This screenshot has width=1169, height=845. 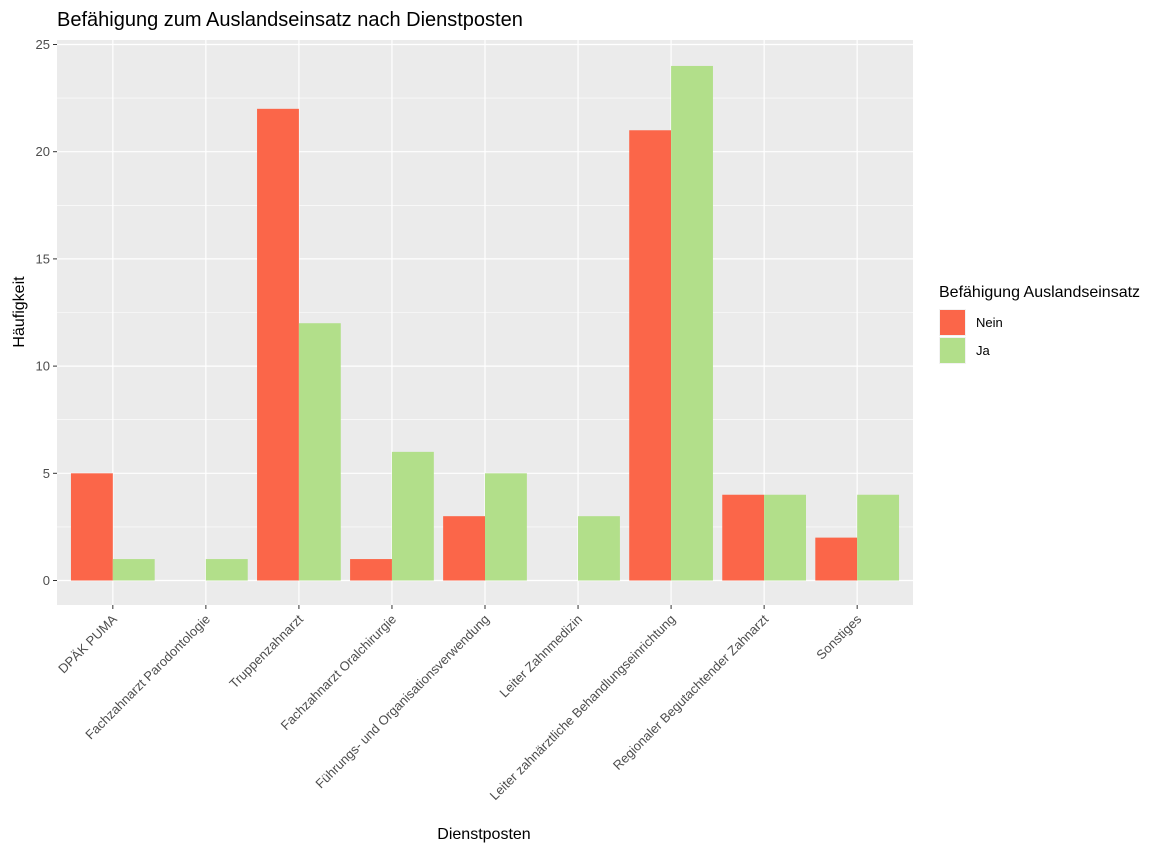 What do you see at coordinates (483, 834) in the screenshot?
I see `x-axis-title: Dienstposten` at bounding box center [483, 834].